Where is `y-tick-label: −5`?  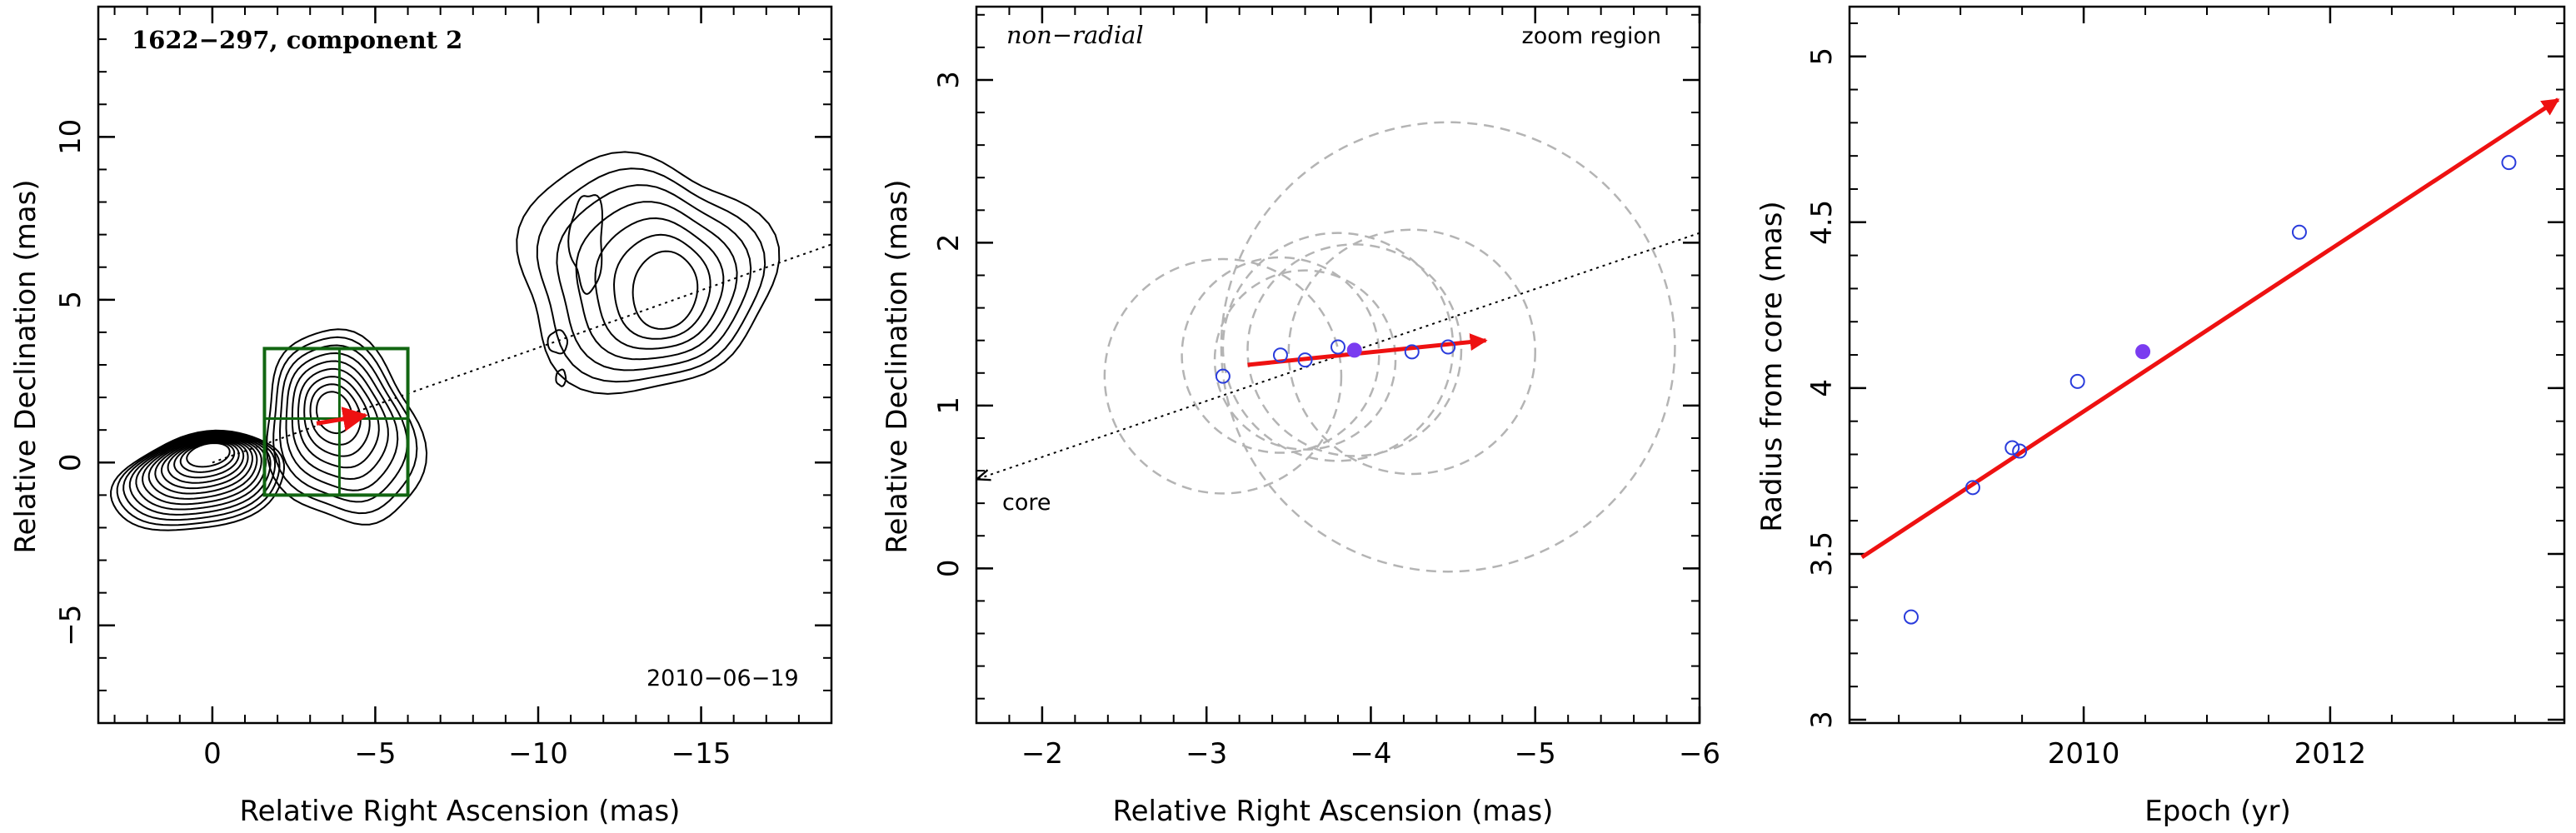
y-tick-label: −5 is located at coordinates (70, 625).